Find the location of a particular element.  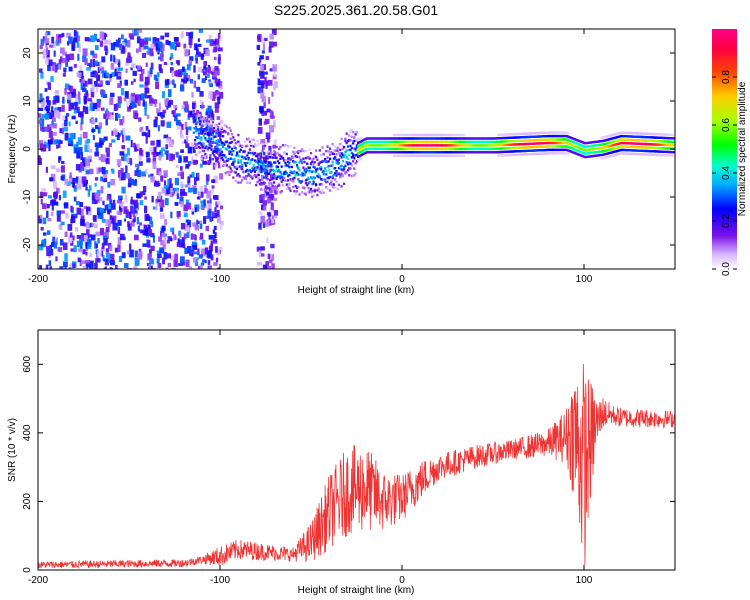

colorbar-tick-label: 0.6 is located at coordinates (726, 125).